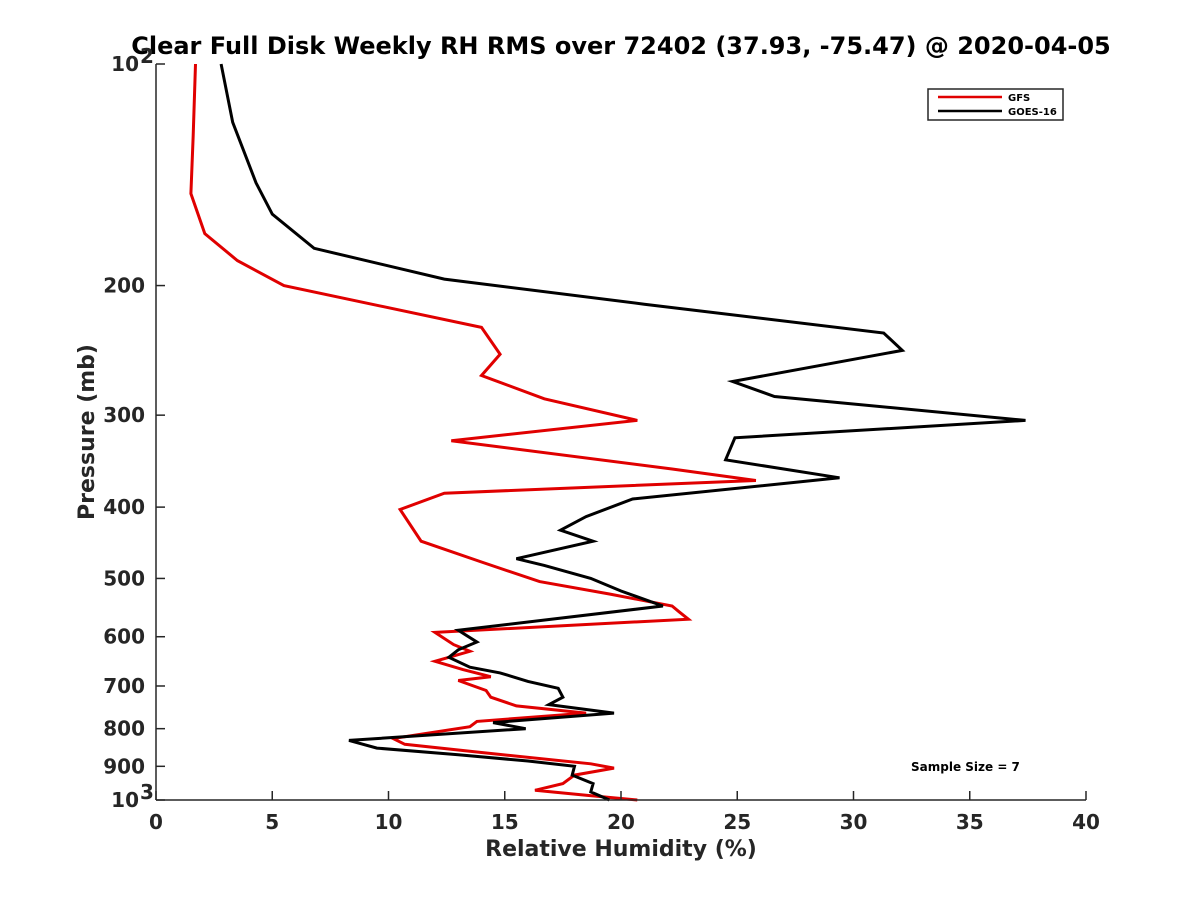 The image size is (1200, 900). I want to click on y-tick-label: 800, so click(124, 729).